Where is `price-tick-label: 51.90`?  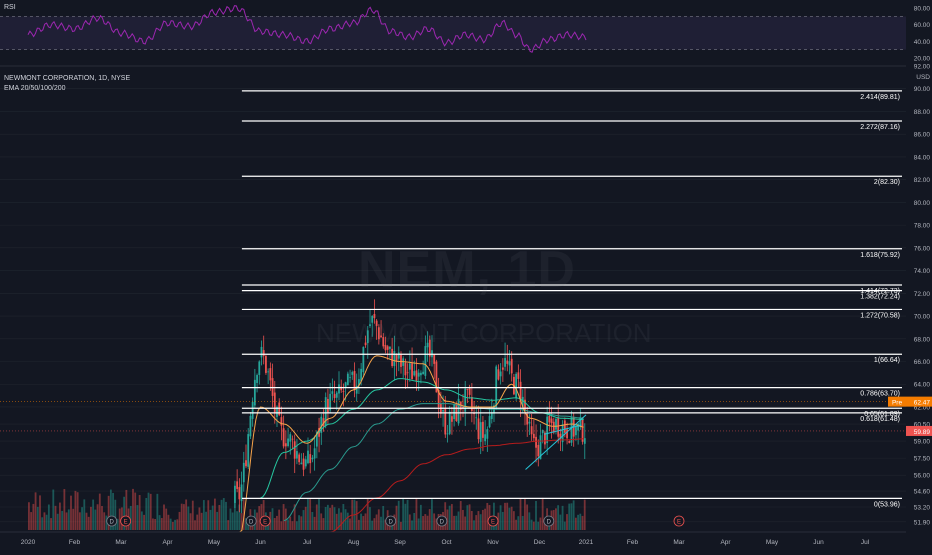
price-tick-label: 51.90 is located at coordinates (922, 522).